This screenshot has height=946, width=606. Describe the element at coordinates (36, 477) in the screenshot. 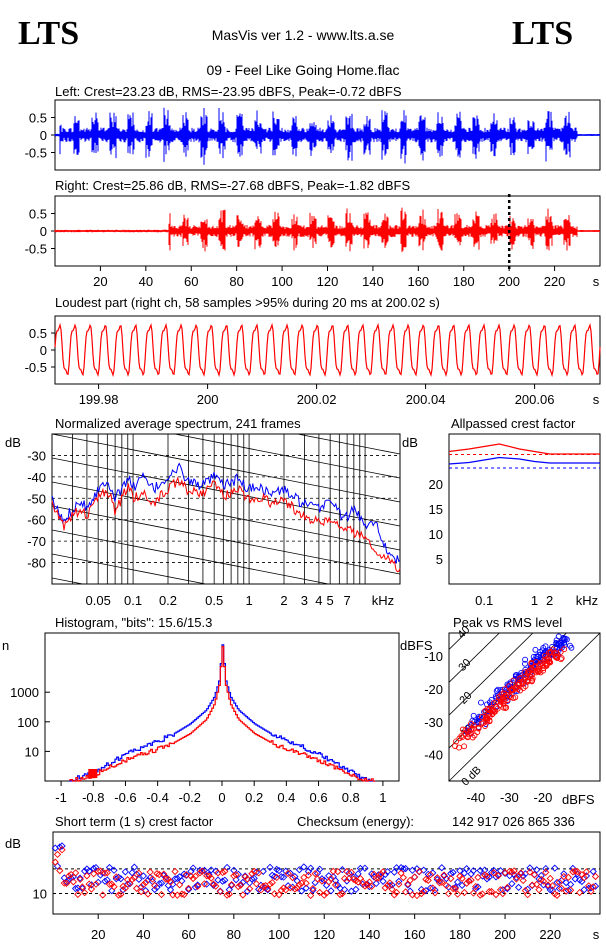

I see `spectrum-ytick-label: -40` at that location.